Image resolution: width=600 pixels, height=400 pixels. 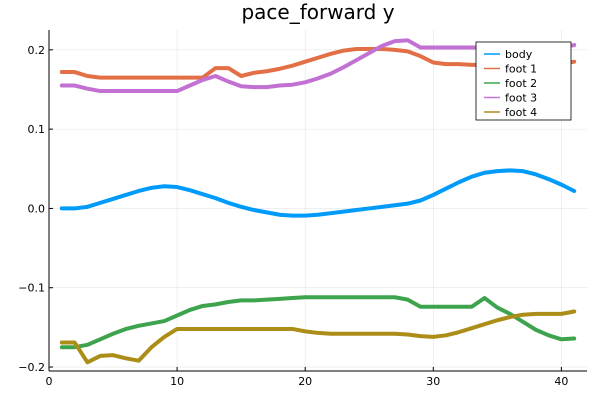 What do you see at coordinates (318, 193) in the screenshot?
I see `series-line-body` at bounding box center [318, 193].